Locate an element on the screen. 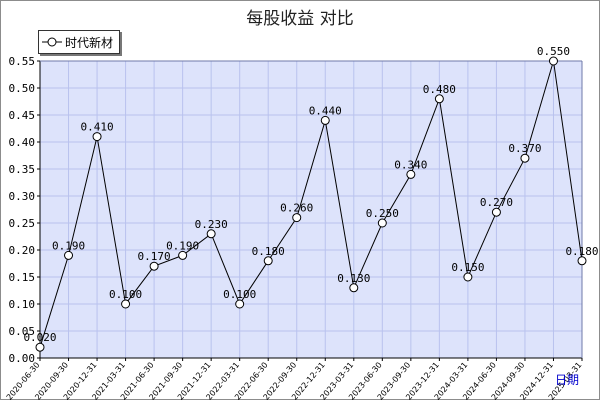 The width and height of the screenshot is (600, 400). data-label: 0.480 is located at coordinates (439, 89).